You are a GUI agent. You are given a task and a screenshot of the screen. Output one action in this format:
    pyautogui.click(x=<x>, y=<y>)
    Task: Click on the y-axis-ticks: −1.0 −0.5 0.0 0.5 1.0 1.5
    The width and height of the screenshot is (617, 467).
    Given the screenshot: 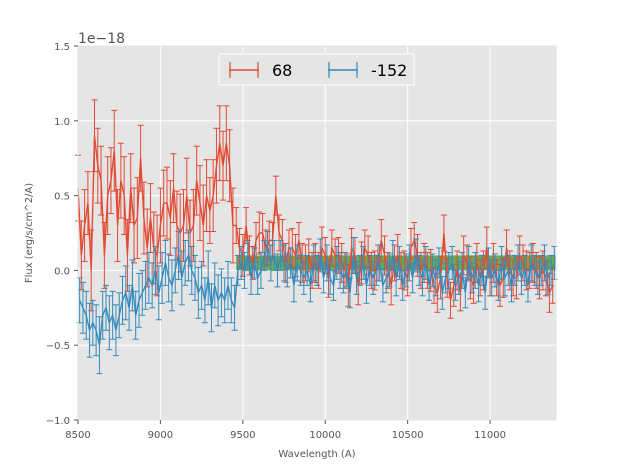 What is the action you would take?
    pyautogui.click(x=62, y=234)
    